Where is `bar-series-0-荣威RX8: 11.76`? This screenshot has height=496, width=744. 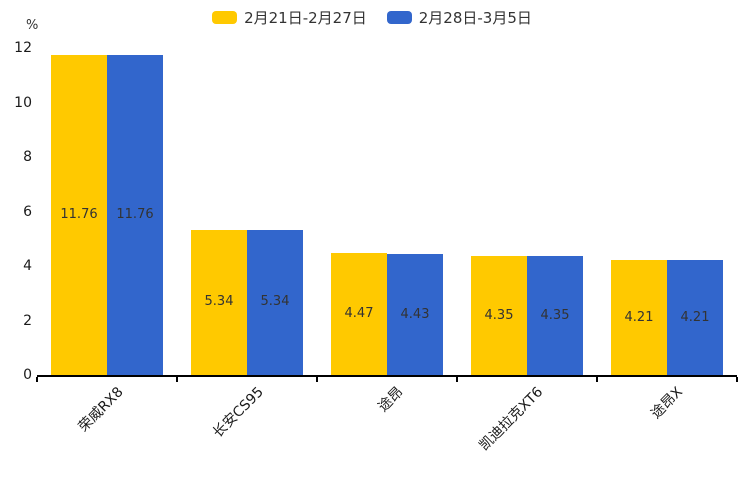
bar-series-0-荣威RX8: 11.76 is located at coordinates (79, 214).